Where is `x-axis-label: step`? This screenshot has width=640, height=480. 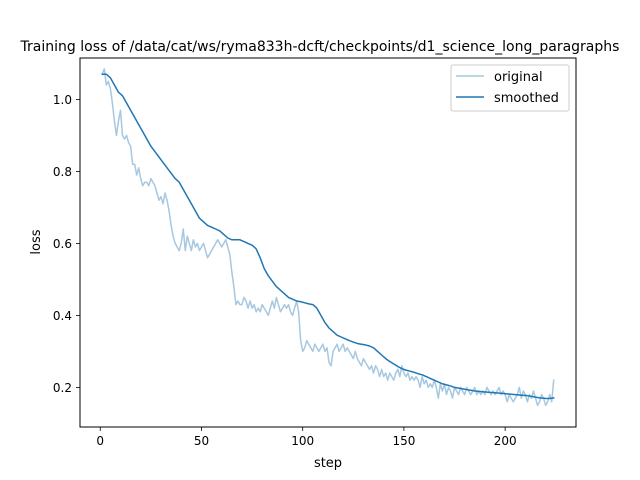 x-axis-label: step is located at coordinates (328, 463).